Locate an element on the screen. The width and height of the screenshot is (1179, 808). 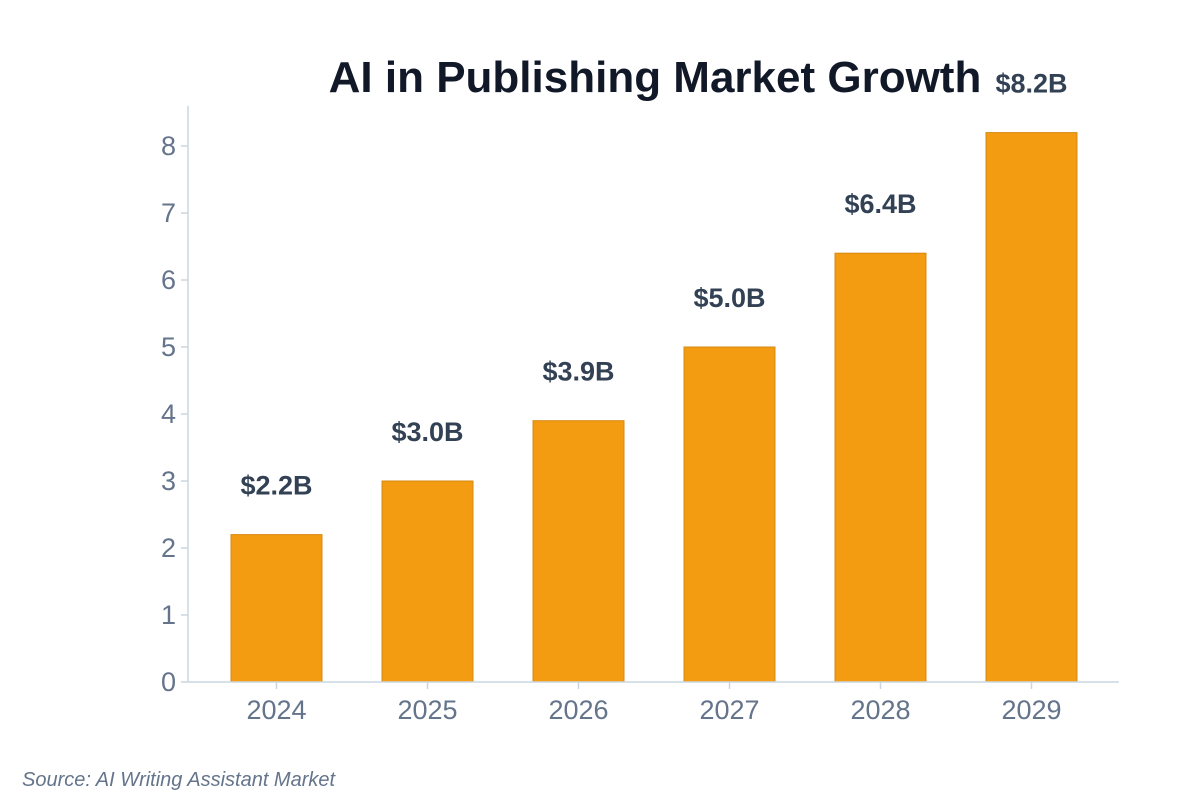
chart-title: AI in Publishing Market Growth is located at coordinates (655, 77).